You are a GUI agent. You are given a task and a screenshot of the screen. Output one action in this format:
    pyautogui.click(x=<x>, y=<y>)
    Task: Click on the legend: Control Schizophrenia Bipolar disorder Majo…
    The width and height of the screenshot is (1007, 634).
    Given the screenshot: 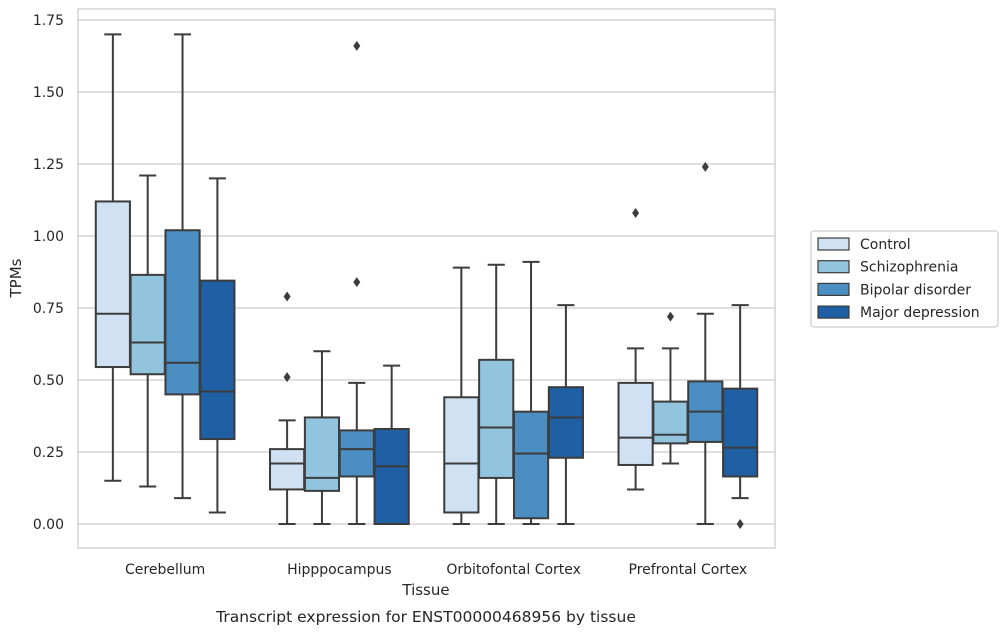 What is the action you would take?
    pyautogui.click(x=904, y=279)
    